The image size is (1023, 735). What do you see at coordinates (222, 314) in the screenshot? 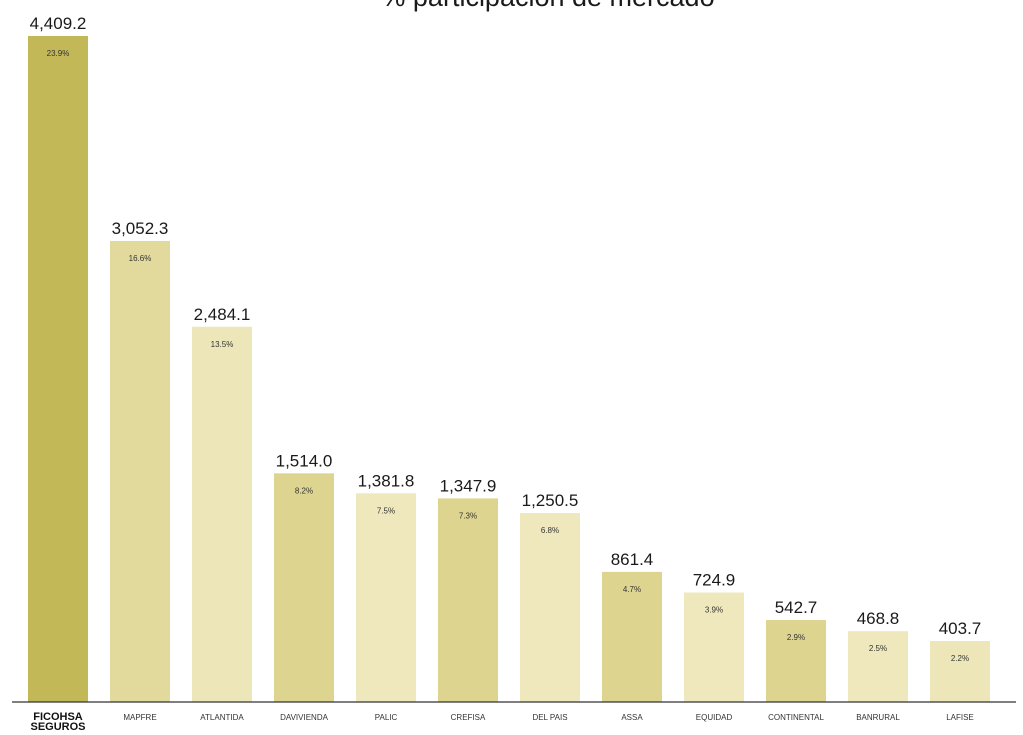
I see `value-label-3: 2,484.1` at bounding box center [222, 314].